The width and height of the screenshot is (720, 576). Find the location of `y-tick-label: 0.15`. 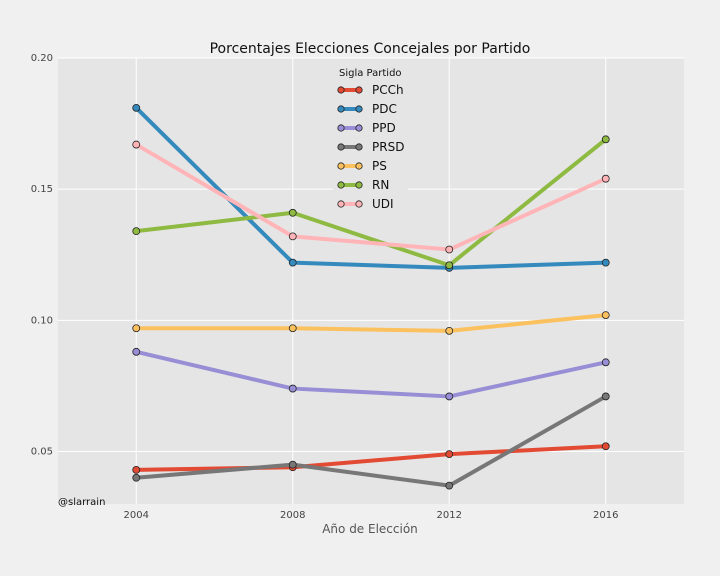

y-tick-label: 0.15 is located at coordinates (42, 189).